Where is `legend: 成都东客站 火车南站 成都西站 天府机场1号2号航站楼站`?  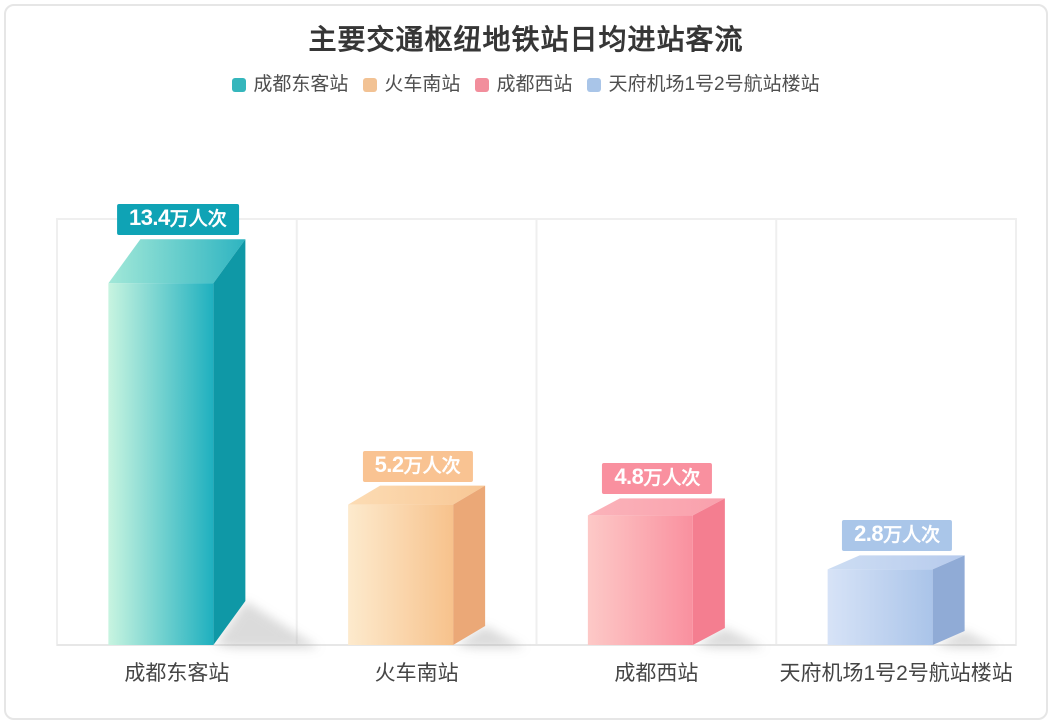
legend: 成都东客站 火车南站 成都西站 天府机场1号2号航站楼站 is located at coordinates (526, 84).